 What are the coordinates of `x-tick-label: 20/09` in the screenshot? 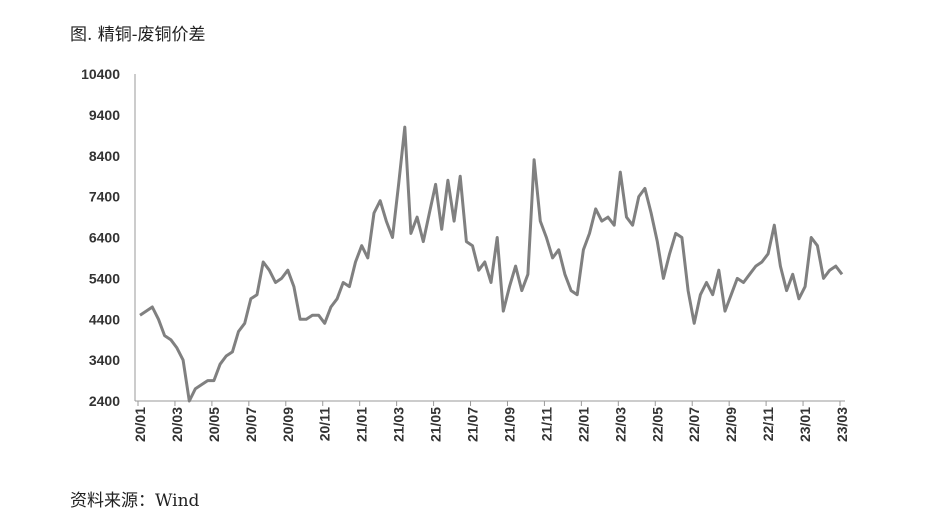 It's located at (288, 424).